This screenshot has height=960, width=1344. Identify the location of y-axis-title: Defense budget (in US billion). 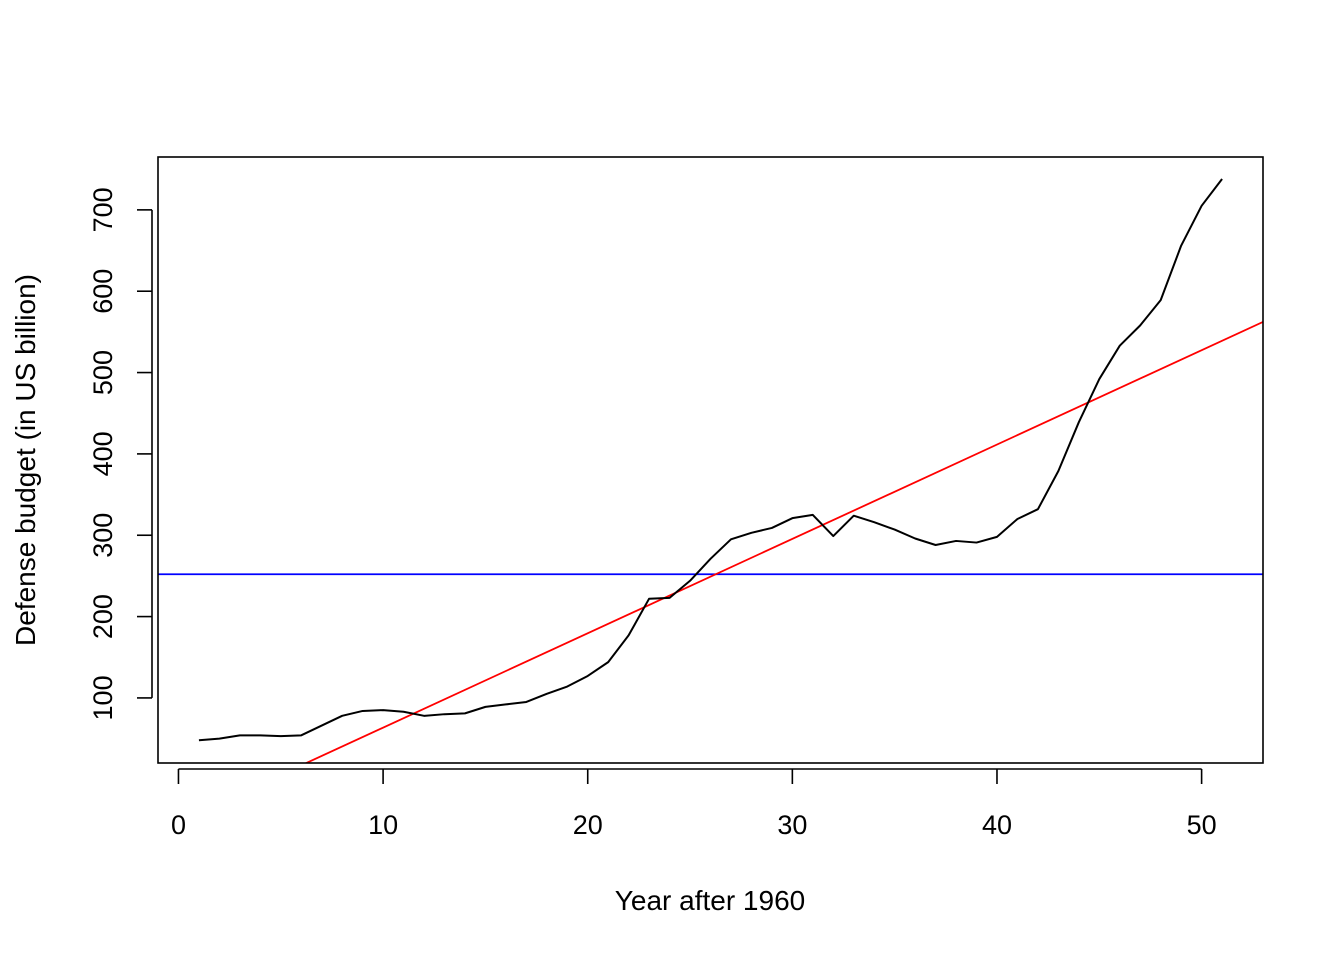
(25, 460).